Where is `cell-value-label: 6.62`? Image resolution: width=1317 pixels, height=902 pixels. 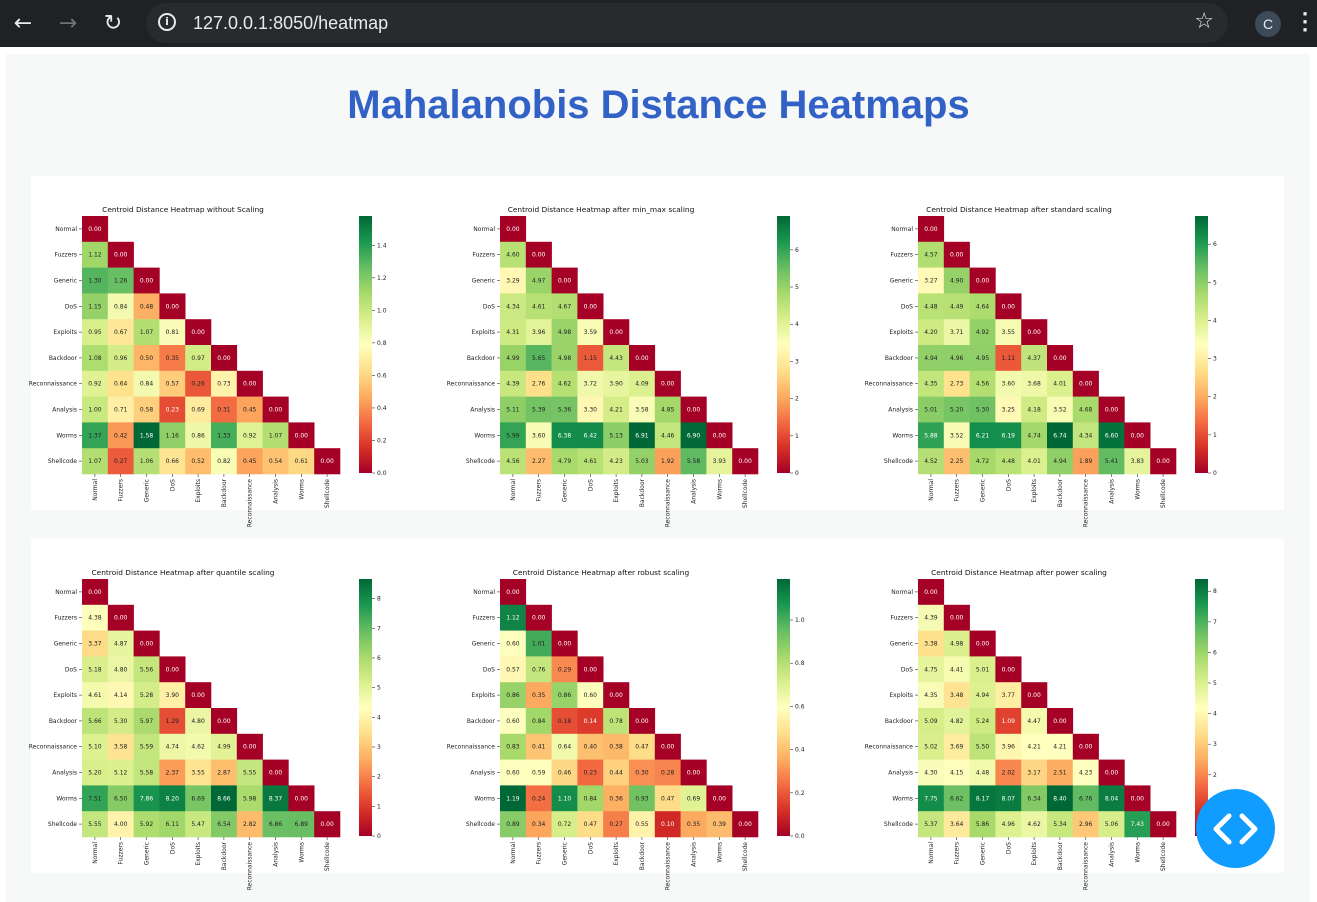 cell-value-label: 6.62 is located at coordinates (957, 798).